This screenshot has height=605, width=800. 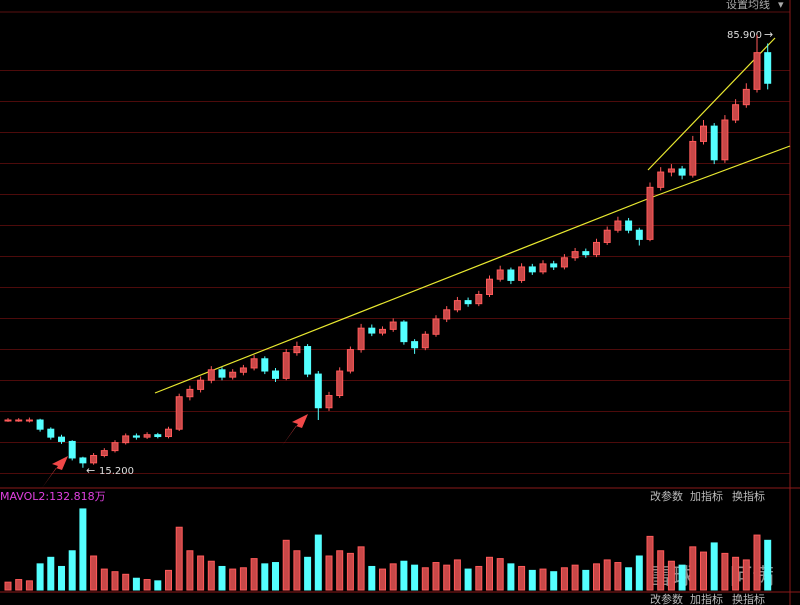 What do you see at coordinates (744, 35) in the screenshot?
I see `high-label: 85.900` at bounding box center [744, 35].